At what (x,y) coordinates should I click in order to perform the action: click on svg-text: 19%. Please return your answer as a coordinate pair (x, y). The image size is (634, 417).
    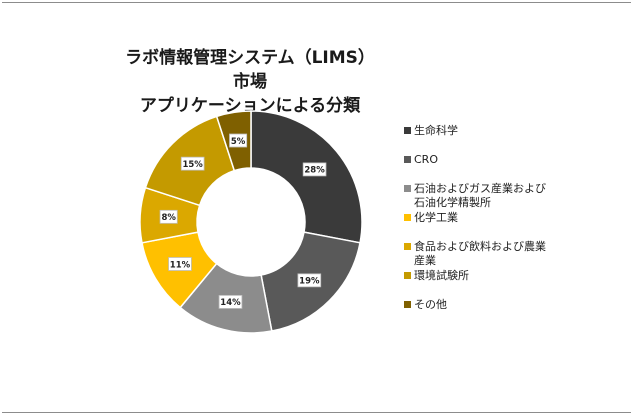
    Looking at the image, I should click on (309, 282).